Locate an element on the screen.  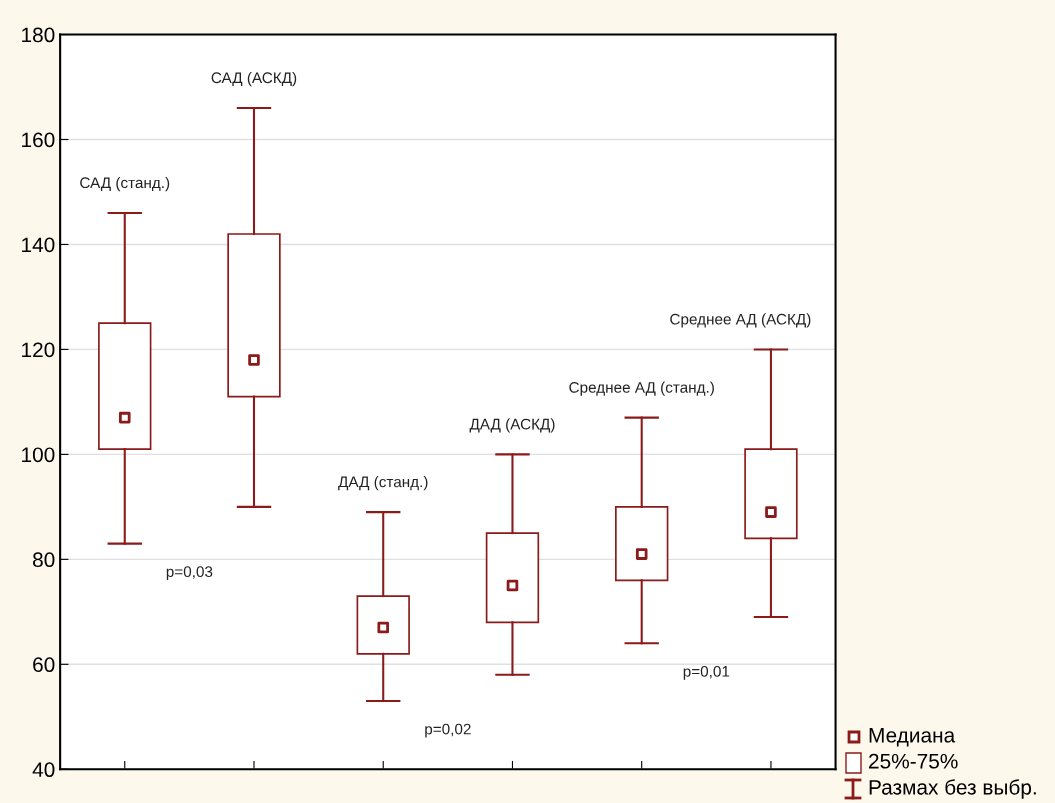
y-tick-label: 40 is located at coordinates (43, 770).